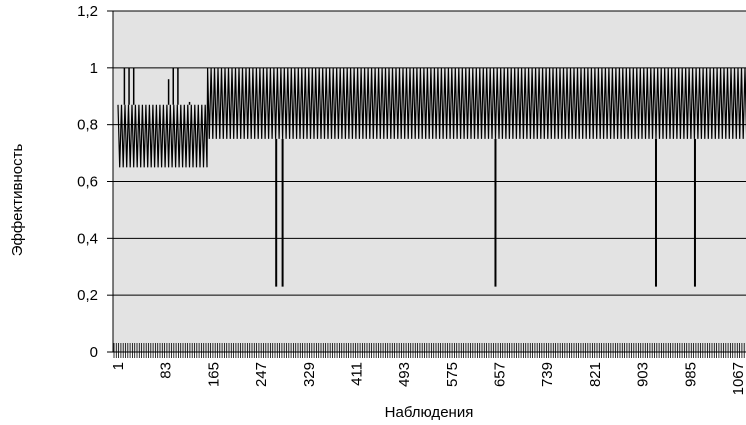 The height and width of the screenshot is (425, 746). What do you see at coordinates (261, 374) in the screenshot?
I see `x-tick-label: 247` at bounding box center [261, 374].